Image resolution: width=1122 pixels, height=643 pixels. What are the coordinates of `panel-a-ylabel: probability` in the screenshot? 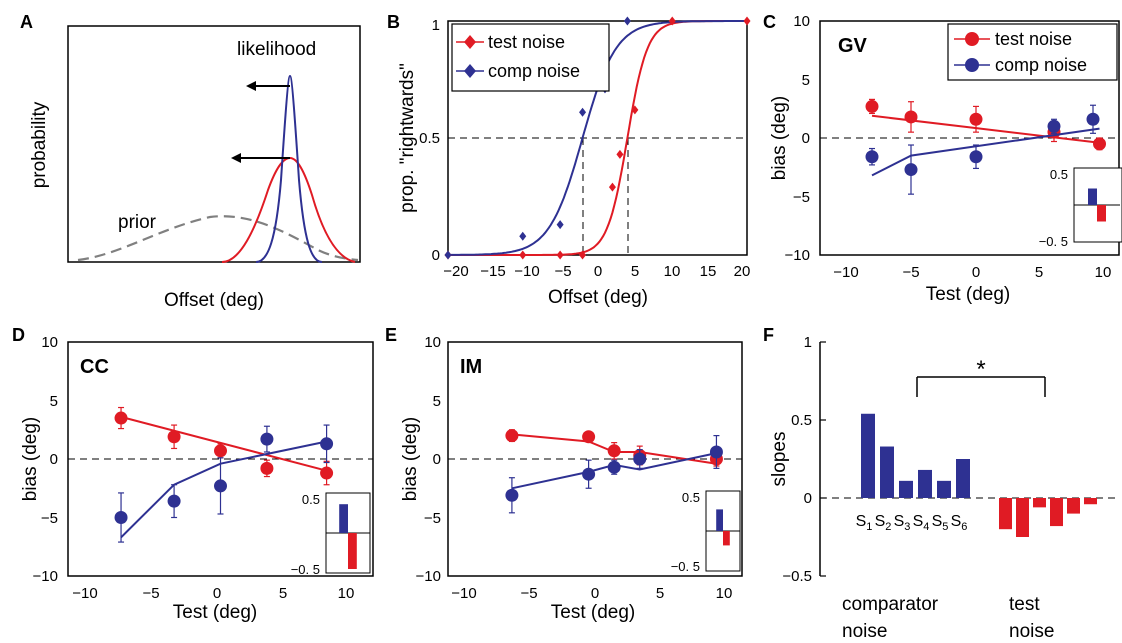 It's located at (39, 144).